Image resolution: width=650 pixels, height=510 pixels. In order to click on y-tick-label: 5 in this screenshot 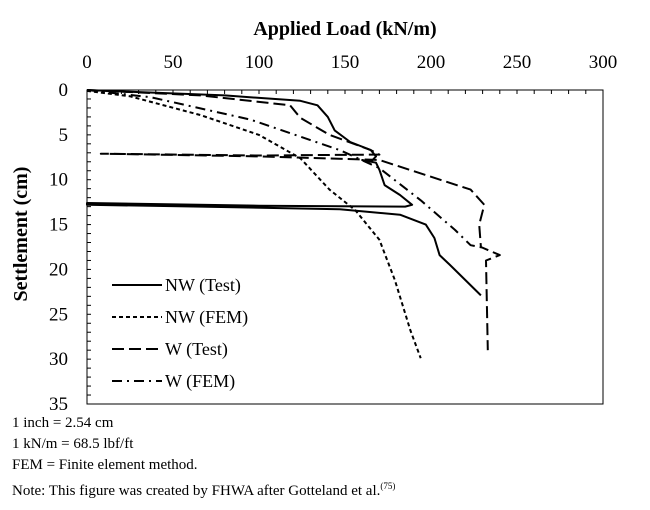, I will do `click(64, 135)`.